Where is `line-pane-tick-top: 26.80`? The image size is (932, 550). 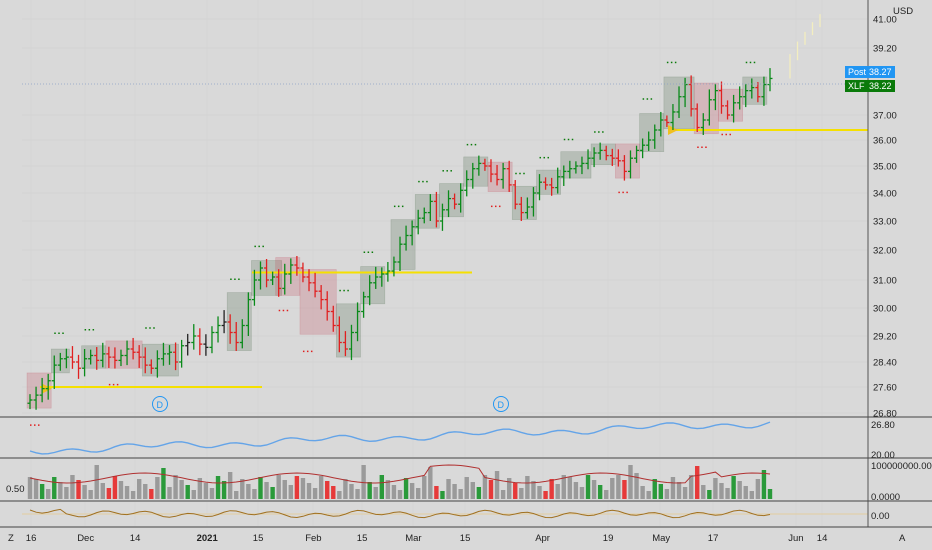 line-pane-tick-top: 26.80 is located at coordinates (883, 425).